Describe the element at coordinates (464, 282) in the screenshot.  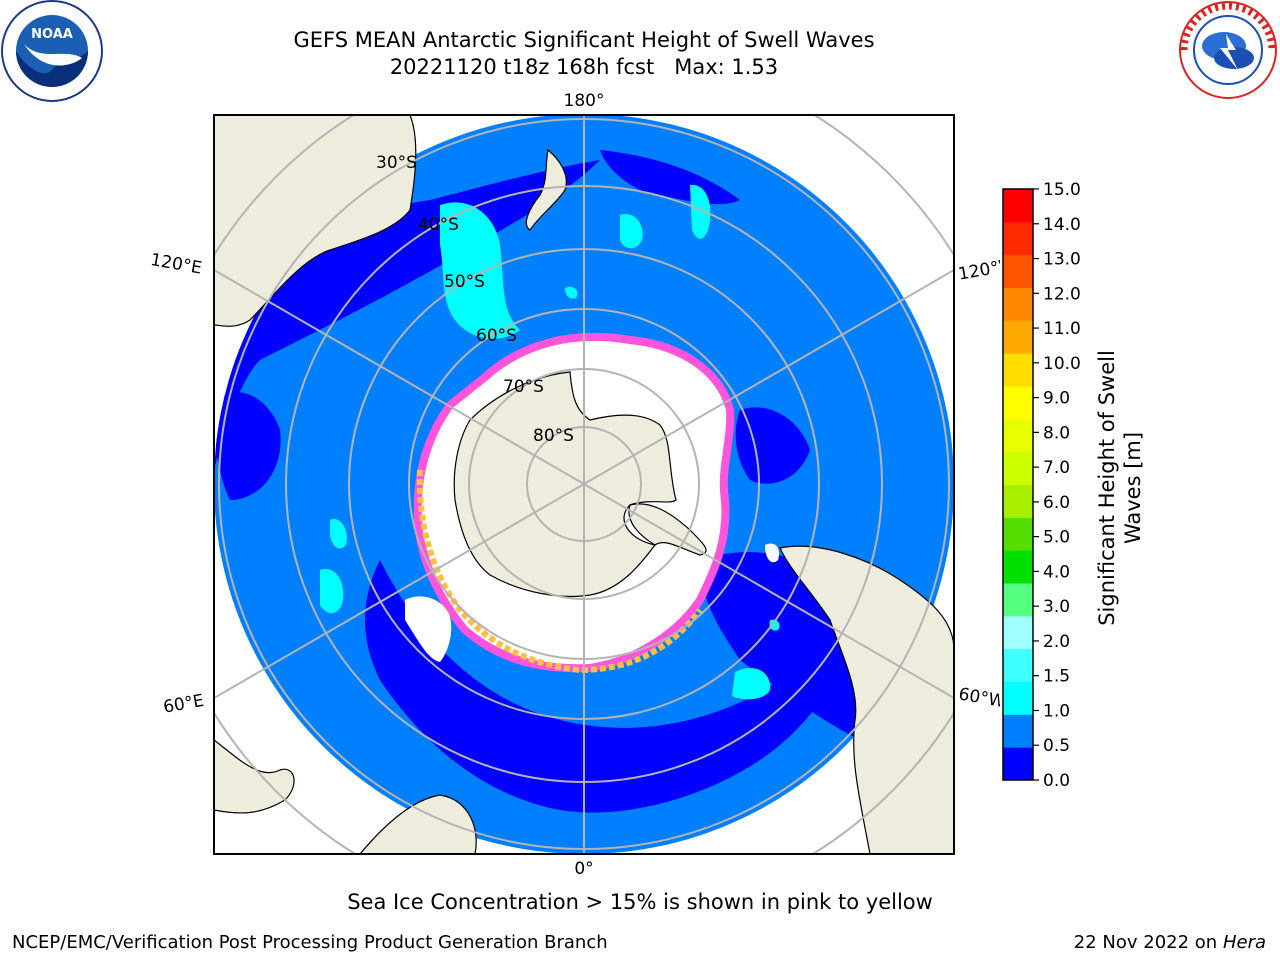
I see `lat-label-50s: 50°S` at that location.